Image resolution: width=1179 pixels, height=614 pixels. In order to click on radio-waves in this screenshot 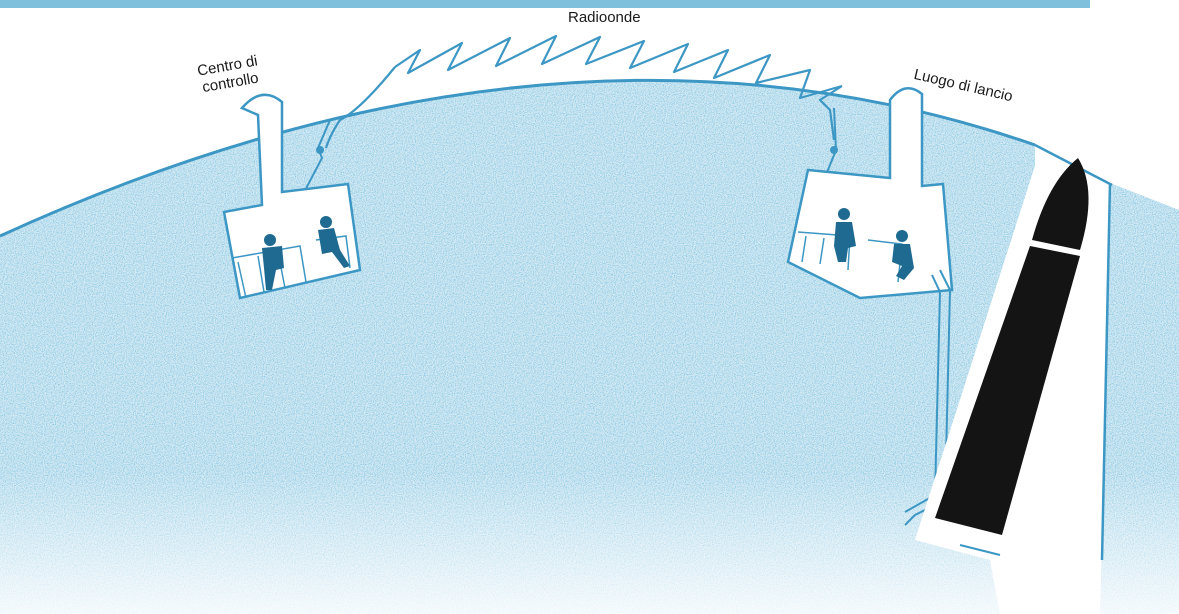, I will do `click(583, 91)`.